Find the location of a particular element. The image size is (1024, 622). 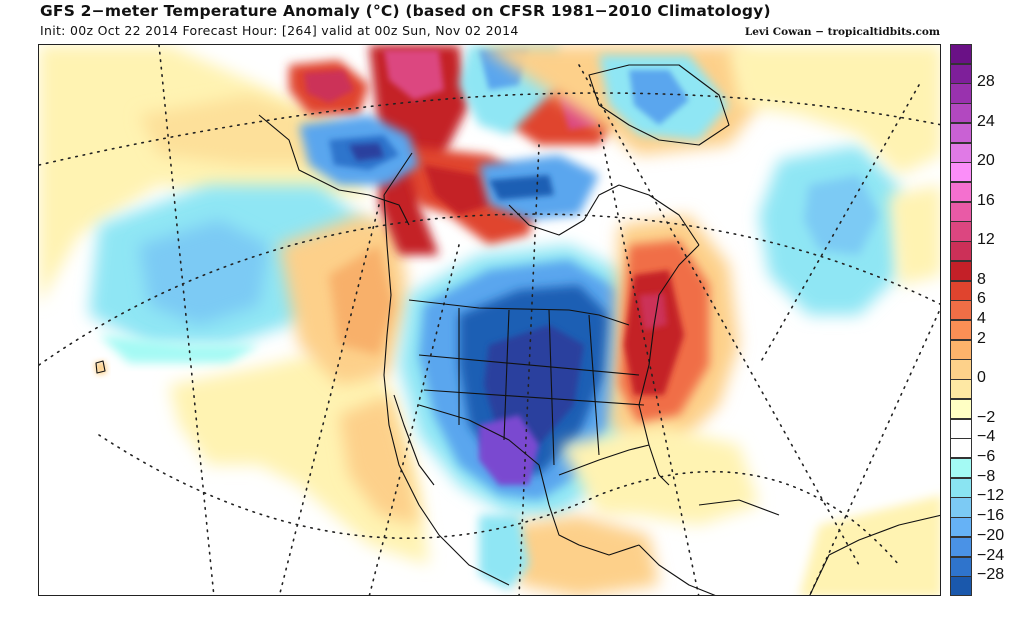

colorbar-tick-label: −24 is located at coordinates (991, 555).